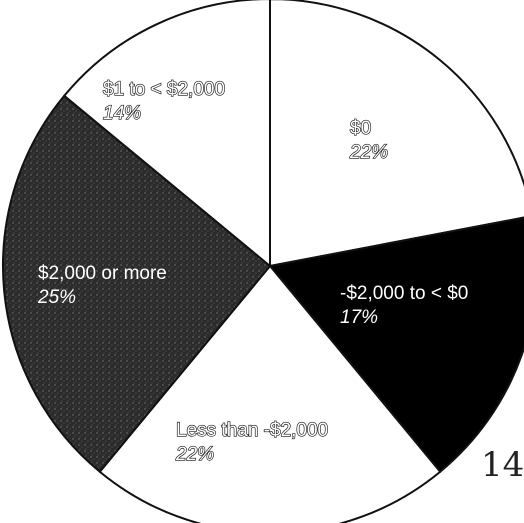 Image resolution: width=524 pixels, height=523 pixels. I want to click on page-number: 14, so click(502, 465).